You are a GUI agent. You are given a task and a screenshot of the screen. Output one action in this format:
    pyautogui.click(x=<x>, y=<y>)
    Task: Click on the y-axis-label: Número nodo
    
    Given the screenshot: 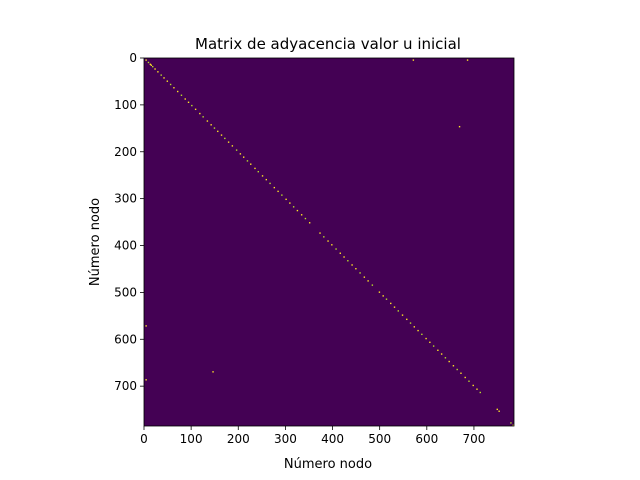 What is the action you would take?
    pyautogui.click(x=95, y=242)
    